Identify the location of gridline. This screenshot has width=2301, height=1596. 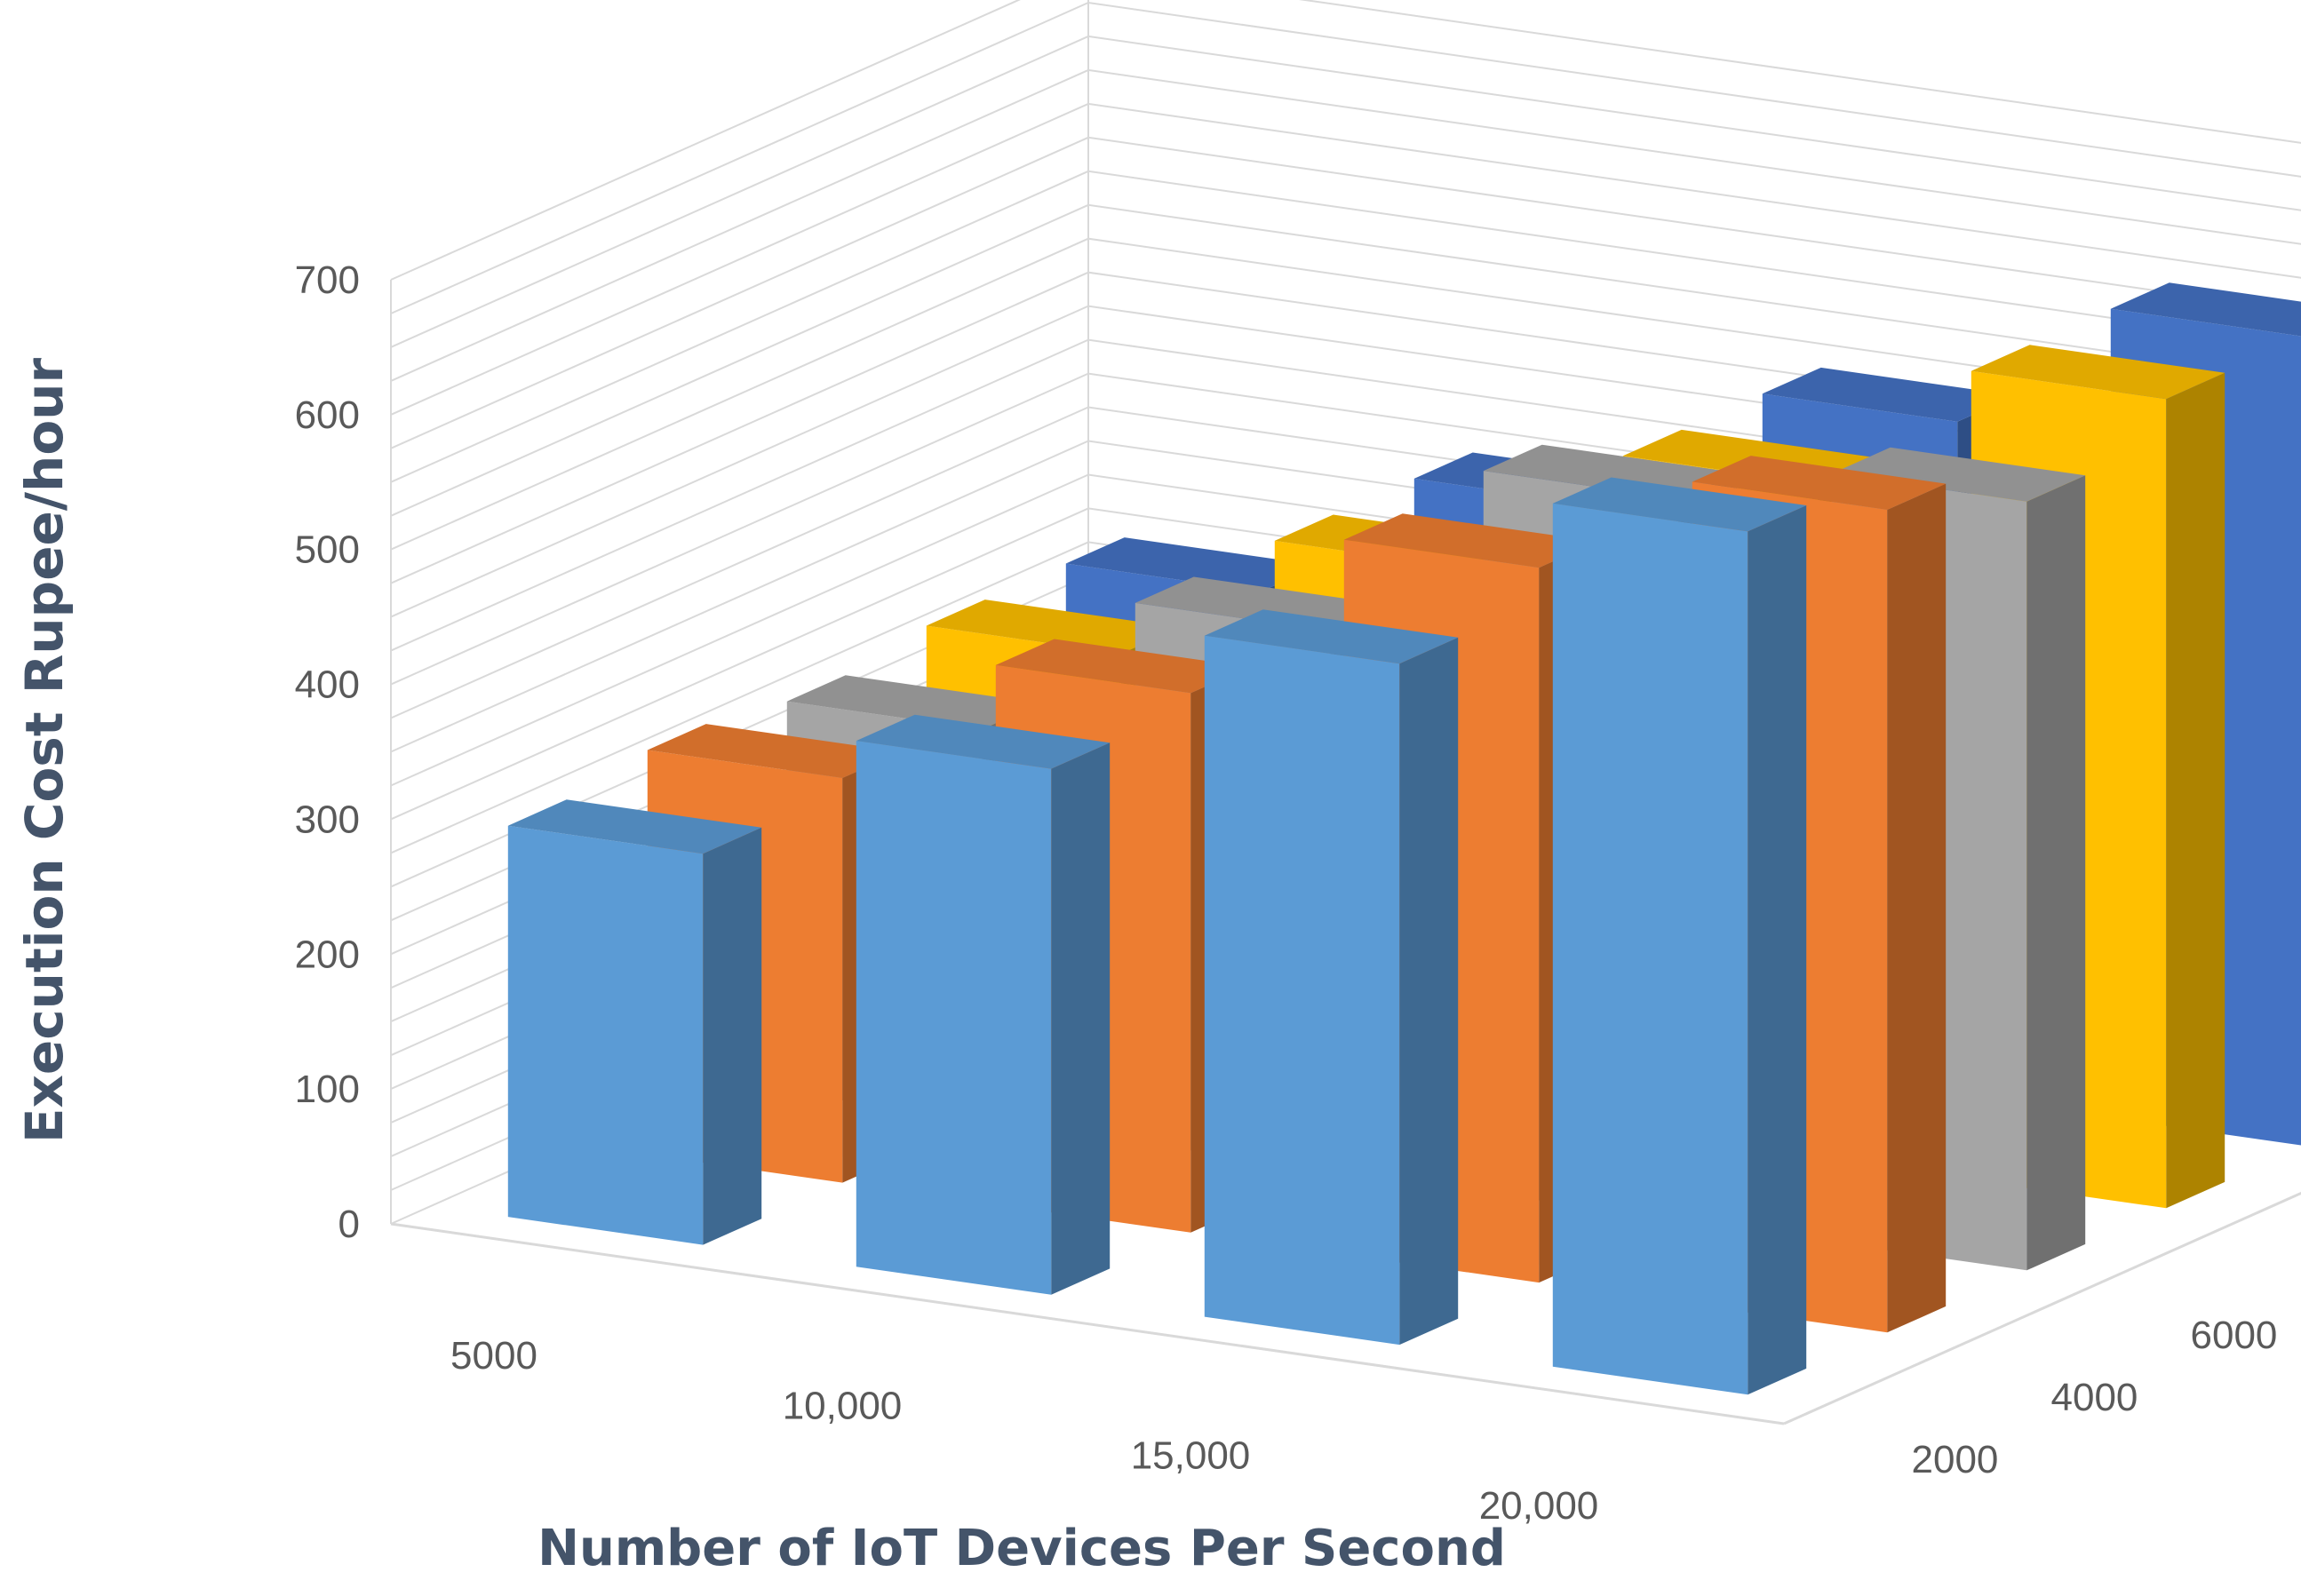
(1346, 140).